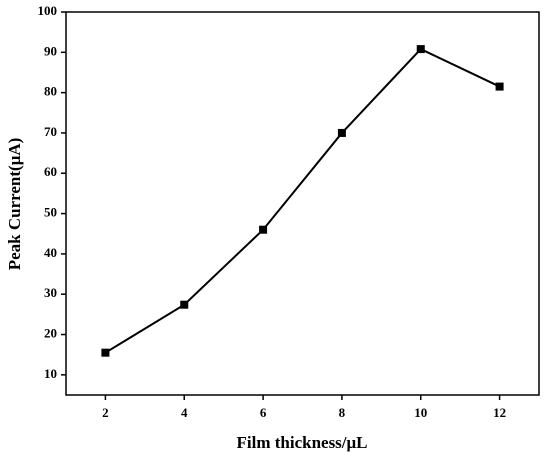  Describe the element at coordinates (342, 412) in the screenshot. I see `x-tick-label: 8` at that location.